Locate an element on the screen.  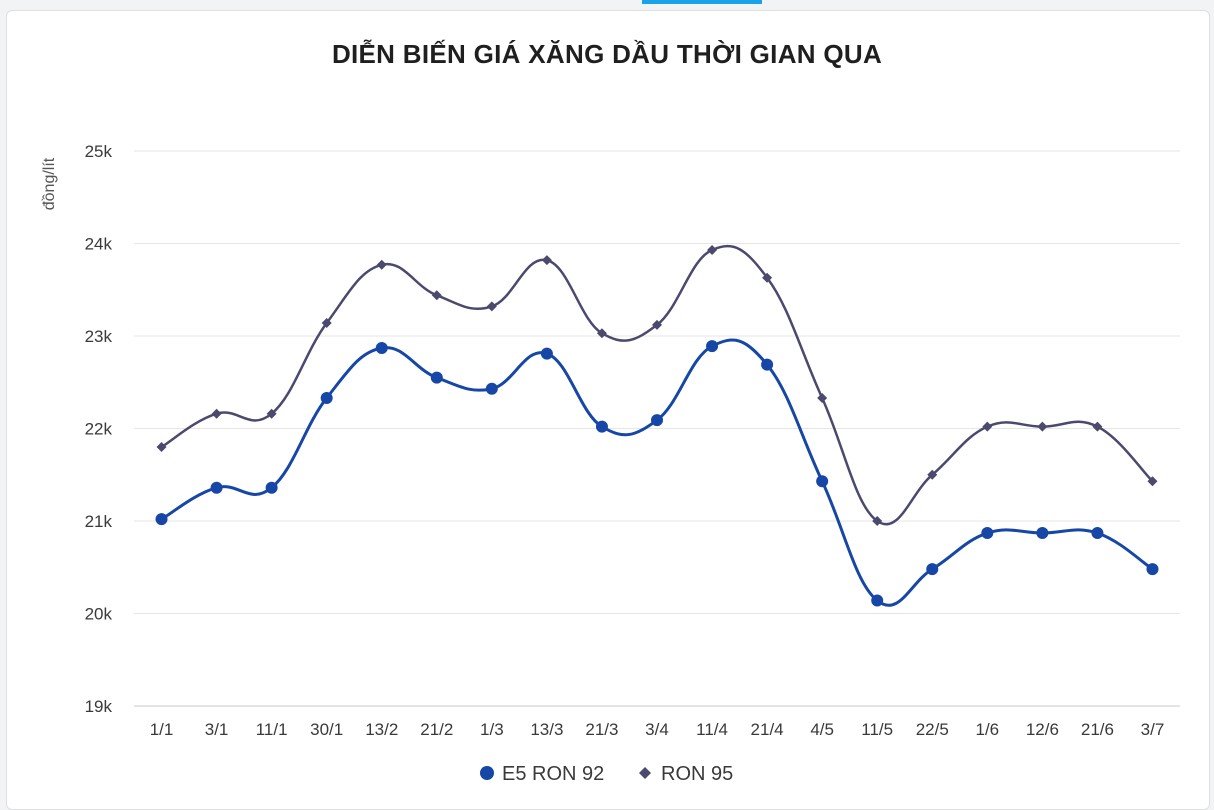
x-tick-label: 13/3 is located at coordinates (546, 729).